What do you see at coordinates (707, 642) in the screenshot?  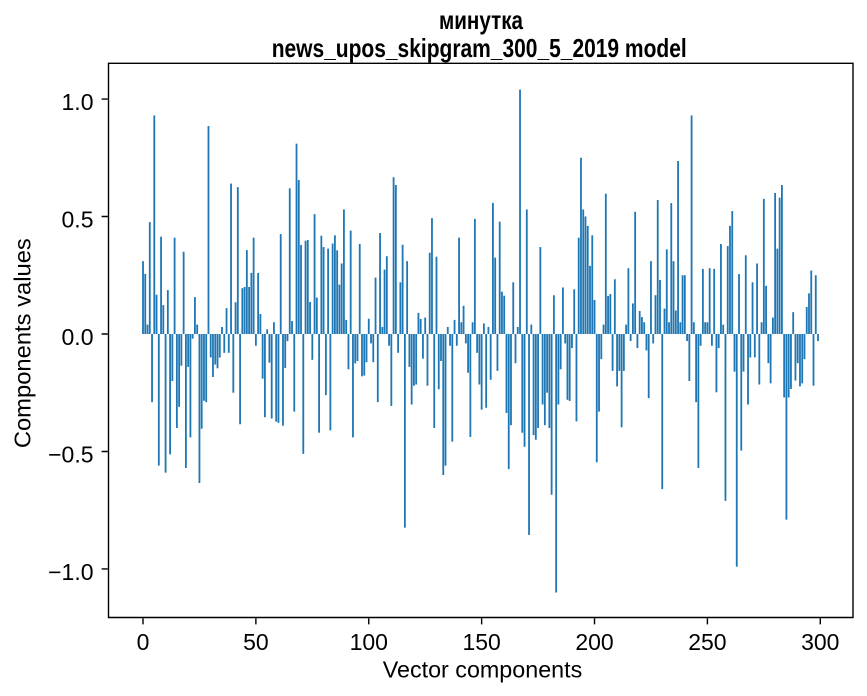 I see `svg-text: 250` at bounding box center [707, 642].